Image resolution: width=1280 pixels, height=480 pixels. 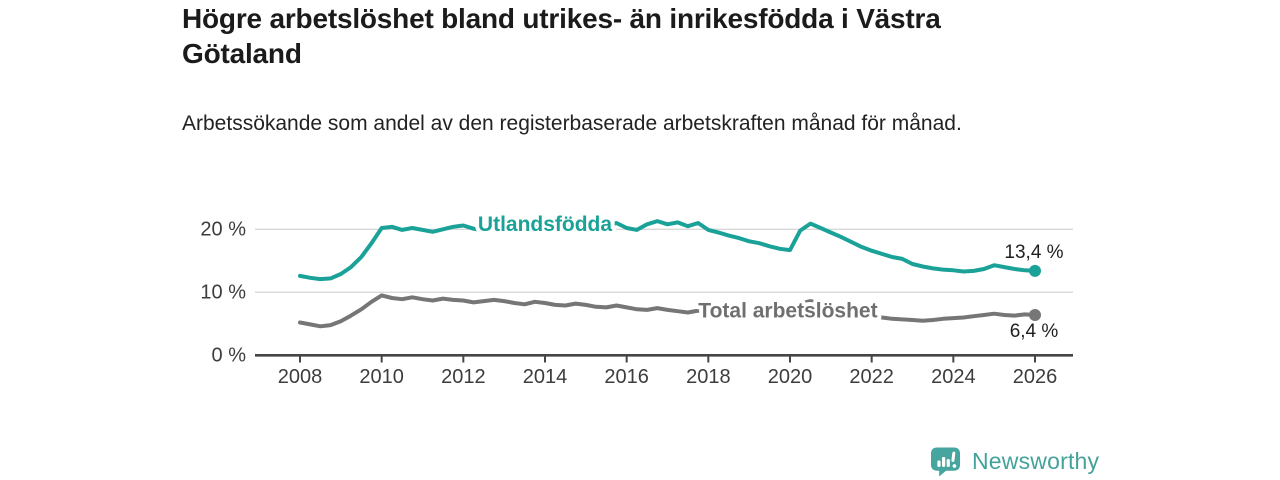 What do you see at coordinates (300, 377) in the screenshot?
I see `x-tick-label: 2008` at bounding box center [300, 377].